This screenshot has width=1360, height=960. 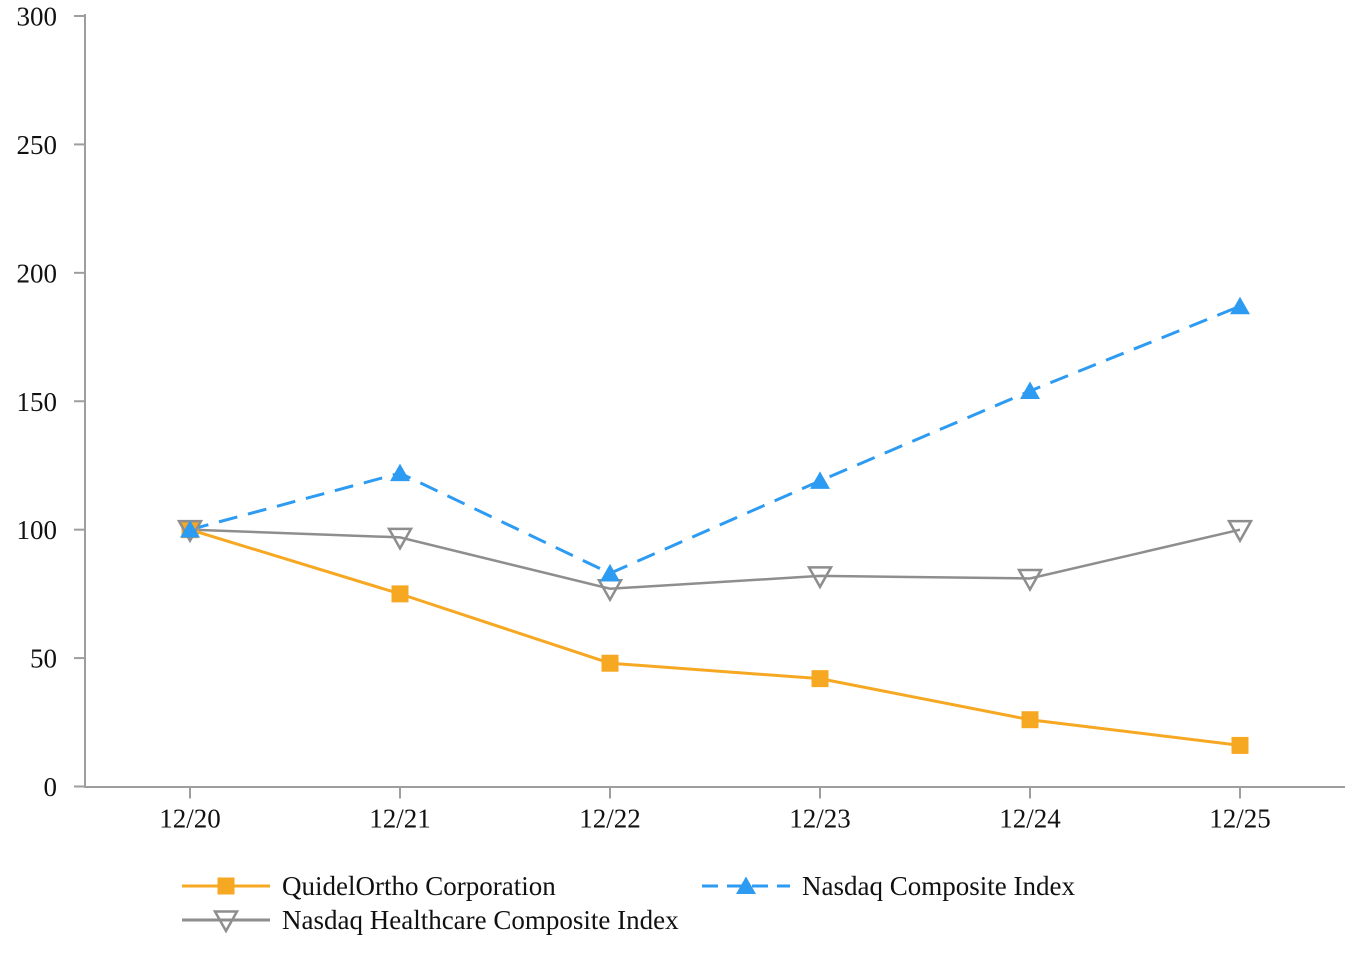 What do you see at coordinates (610, 819) in the screenshot?
I see `x-axis-tick-label: 12/22` at bounding box center [610, 819].